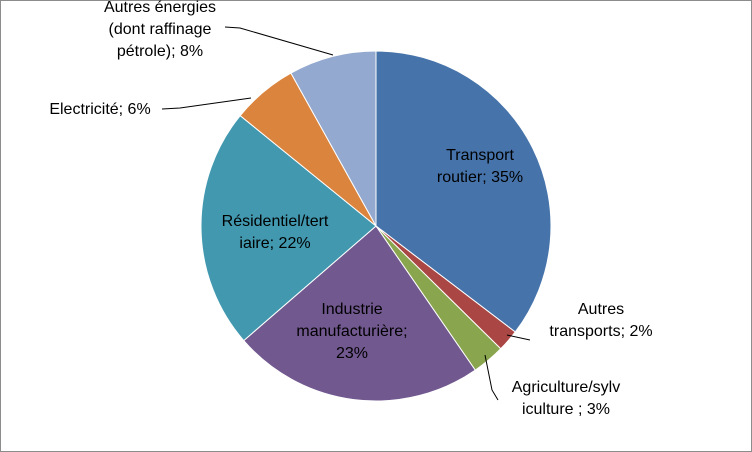 This screenshot has height=452, width=752. I want to click on data-label: Agriculture/sylv iculture ; 3%, so click(566, 398).